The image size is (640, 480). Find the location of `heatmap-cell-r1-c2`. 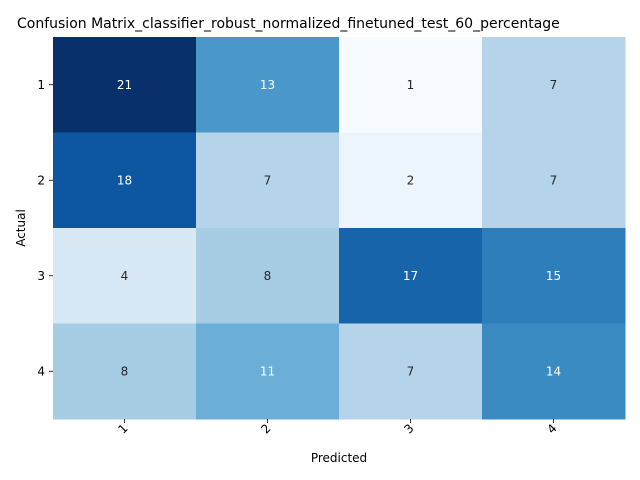

heatmap-cell-r1-c2 is located at coordinates (268, 85).